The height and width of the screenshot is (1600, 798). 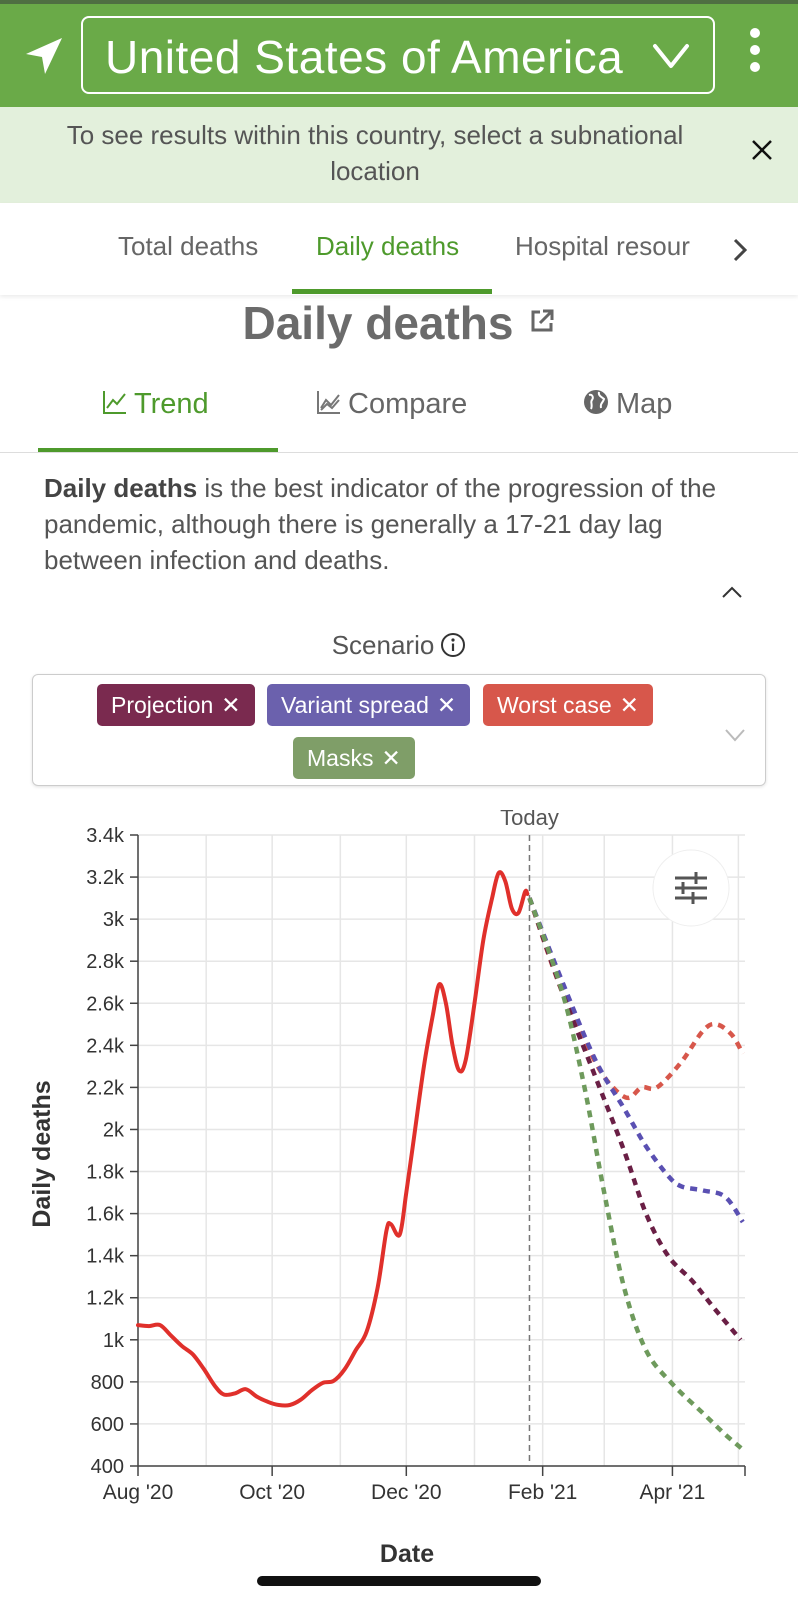 I want to click on tab-map-label: Map, so click(x=644, y=404).